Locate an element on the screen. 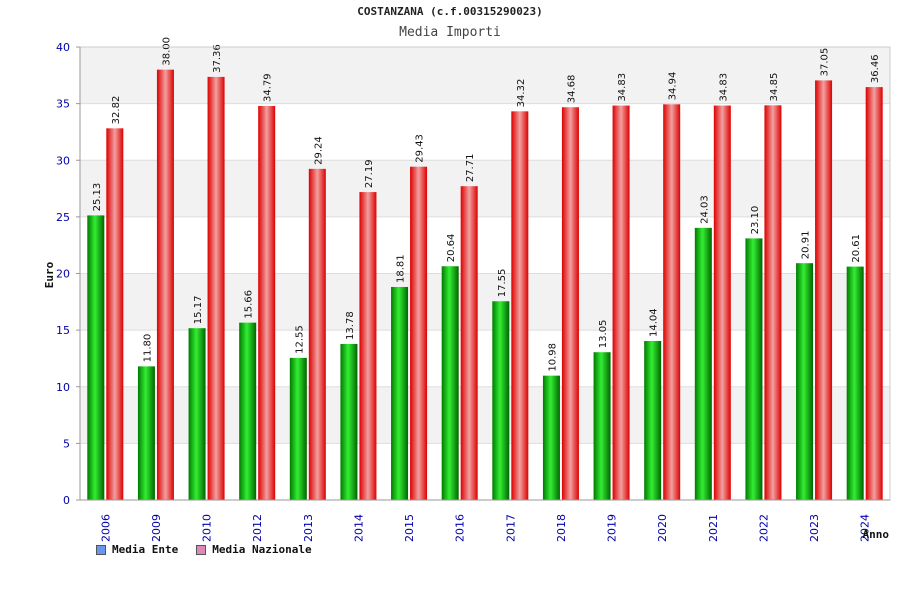 This screenshot has height=600, width=900. data-label-nazionale-2015: 29.43 is located at coordinates (420, 148).